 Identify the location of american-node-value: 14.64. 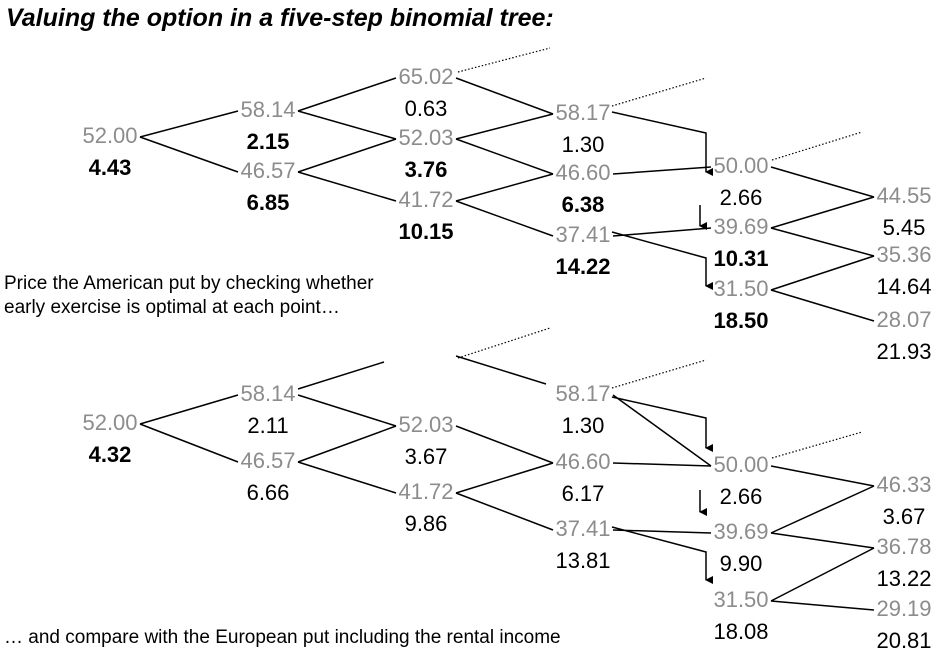
(903, 286).